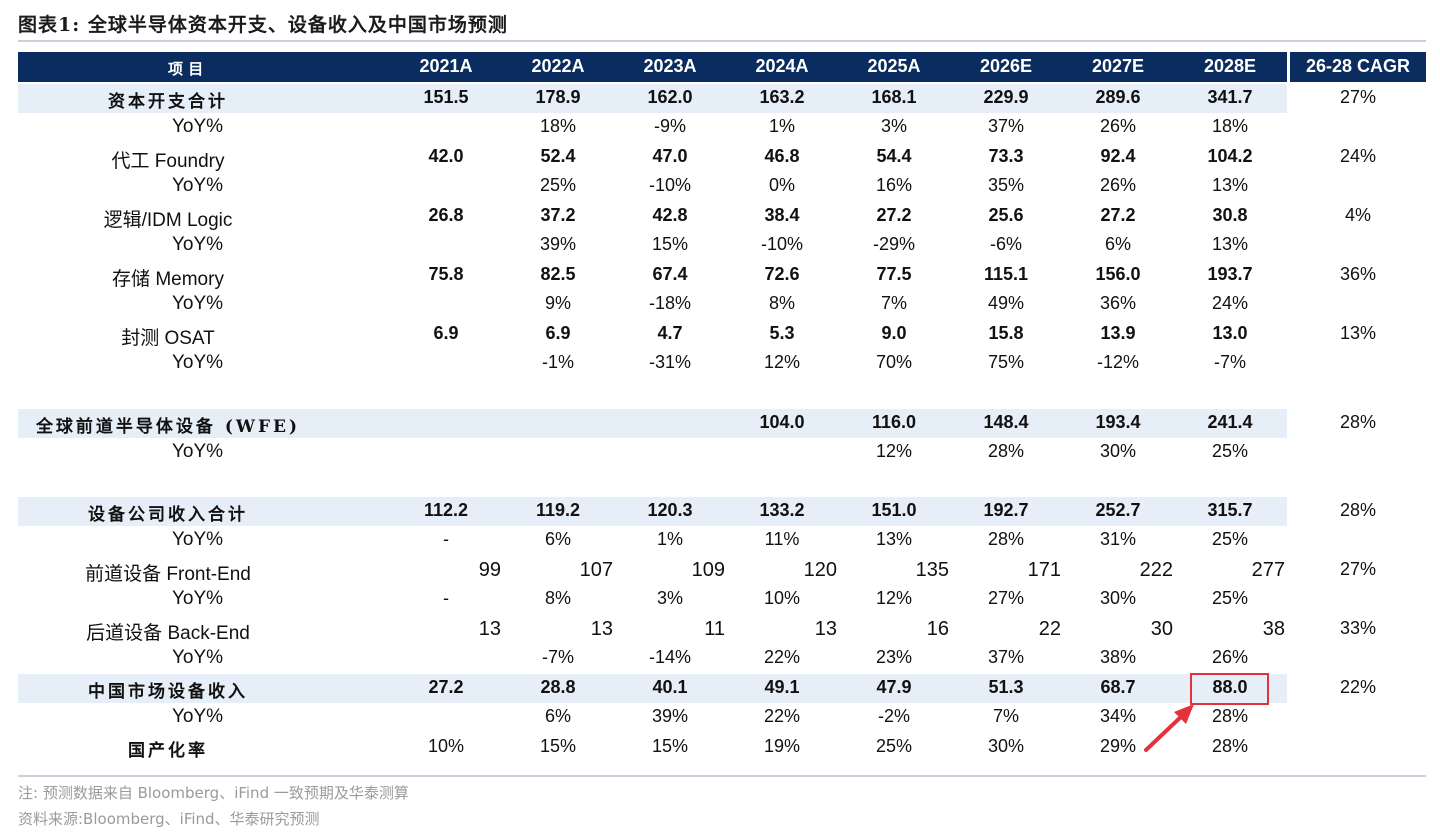  I want to click on row-value-2027e: 289.6, so click(1118, 97).